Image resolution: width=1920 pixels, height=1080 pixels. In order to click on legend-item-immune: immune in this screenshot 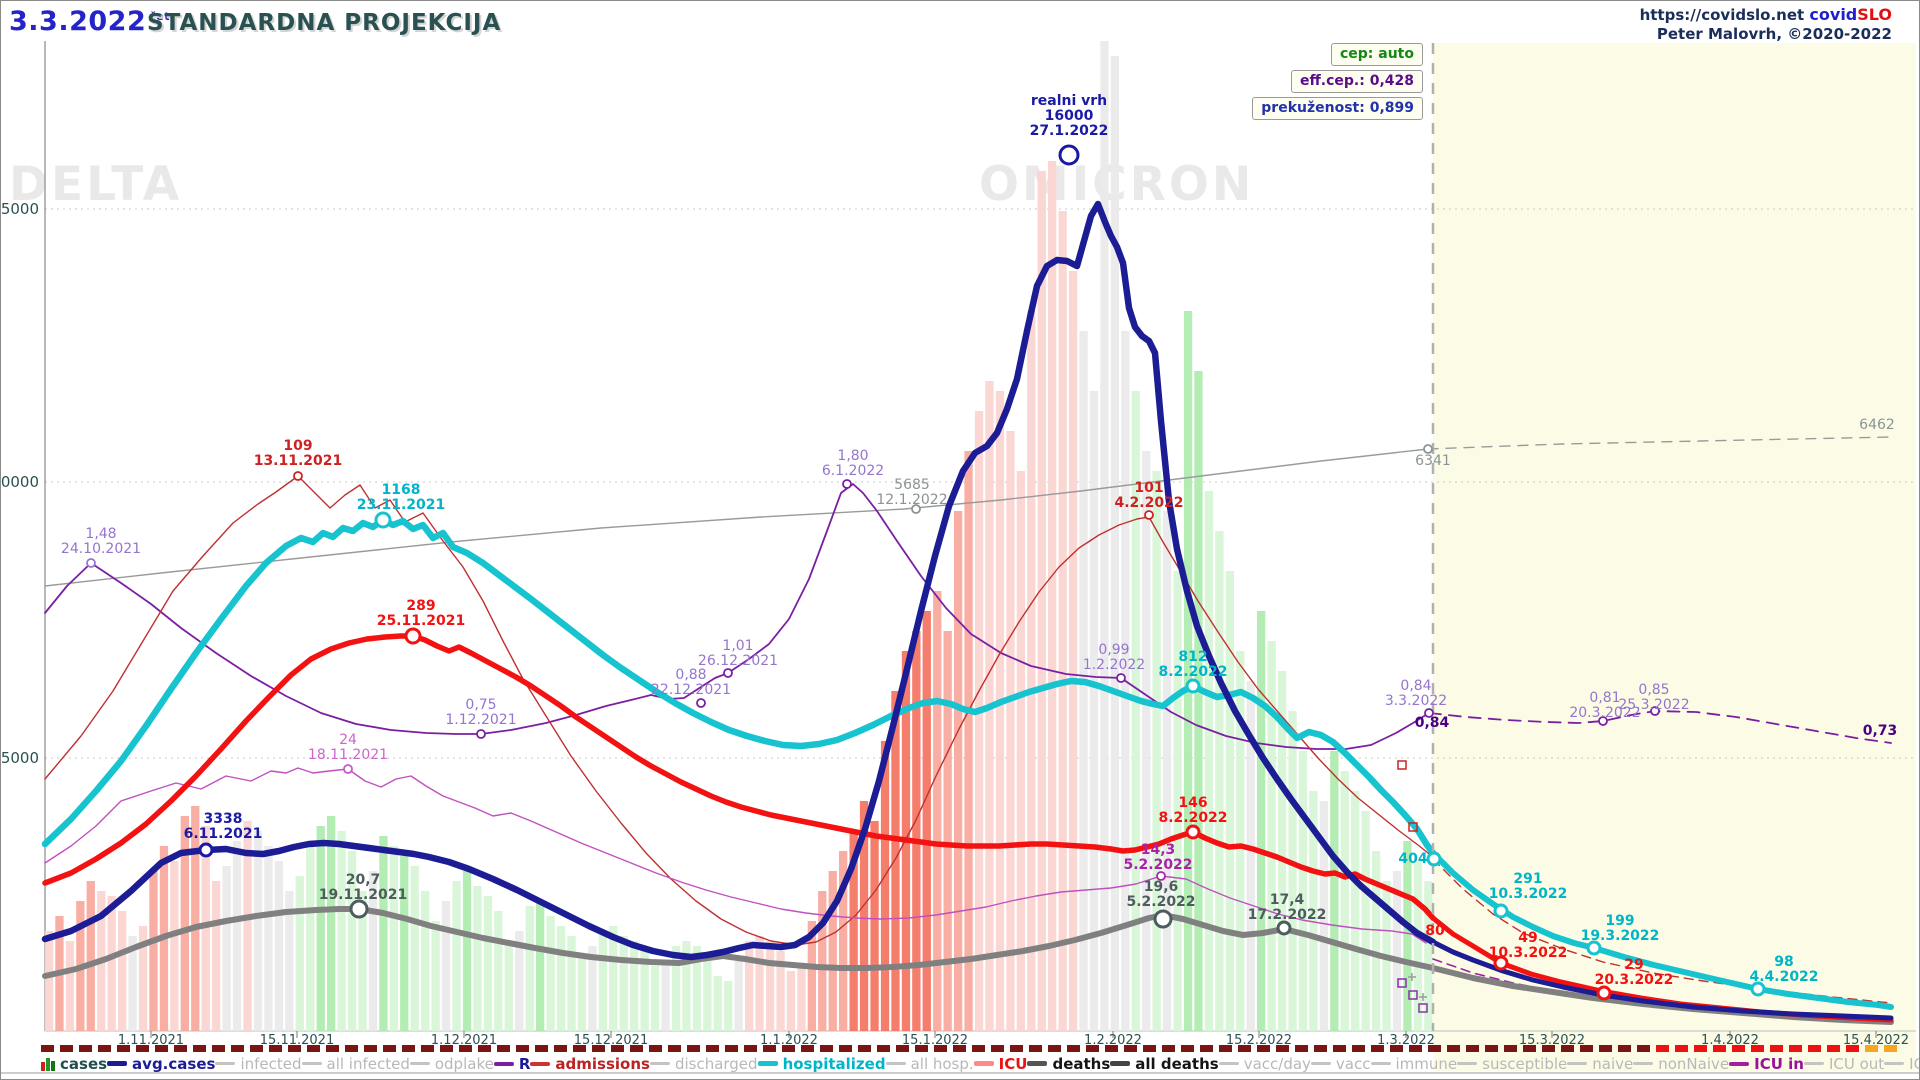, I will do `click(1414, 1063)`.